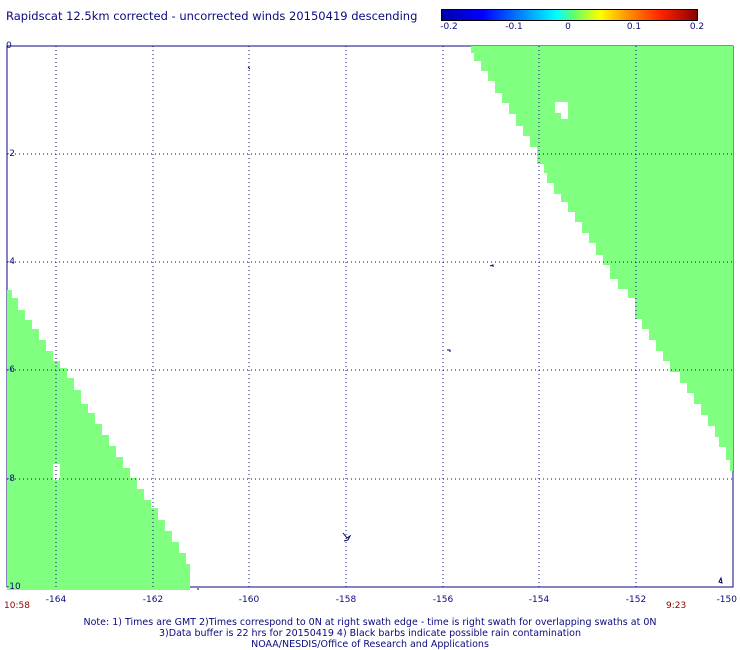 This screenshot has width=740, height=650. I want to click on lon-label-152: -152, so click(636, 600).